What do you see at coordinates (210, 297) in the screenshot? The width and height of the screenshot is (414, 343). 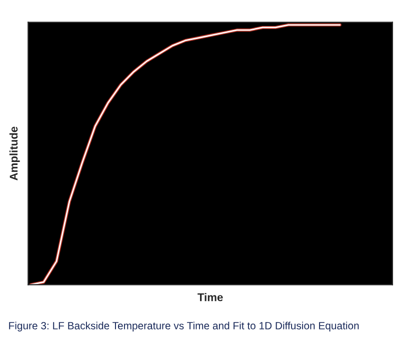 I see `x-axis-title: Time` at bounding box center [210, 297].